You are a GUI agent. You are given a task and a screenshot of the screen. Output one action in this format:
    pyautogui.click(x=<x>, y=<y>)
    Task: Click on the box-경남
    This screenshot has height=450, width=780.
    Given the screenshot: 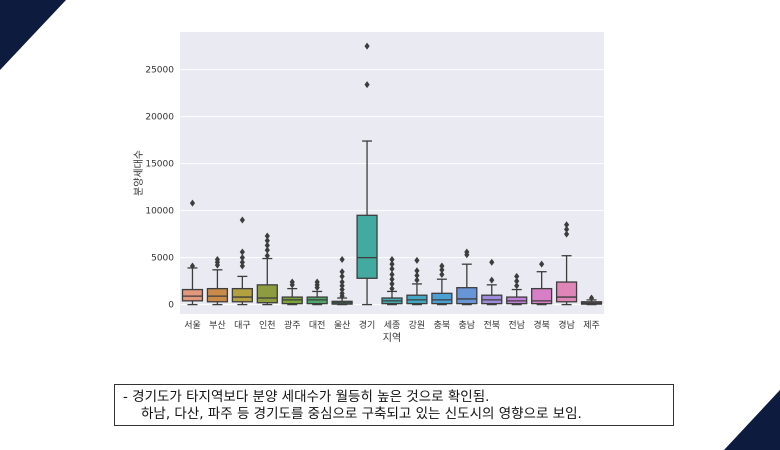 What is the action you would take?
    pyautogui.click(x=566, y=292)
    